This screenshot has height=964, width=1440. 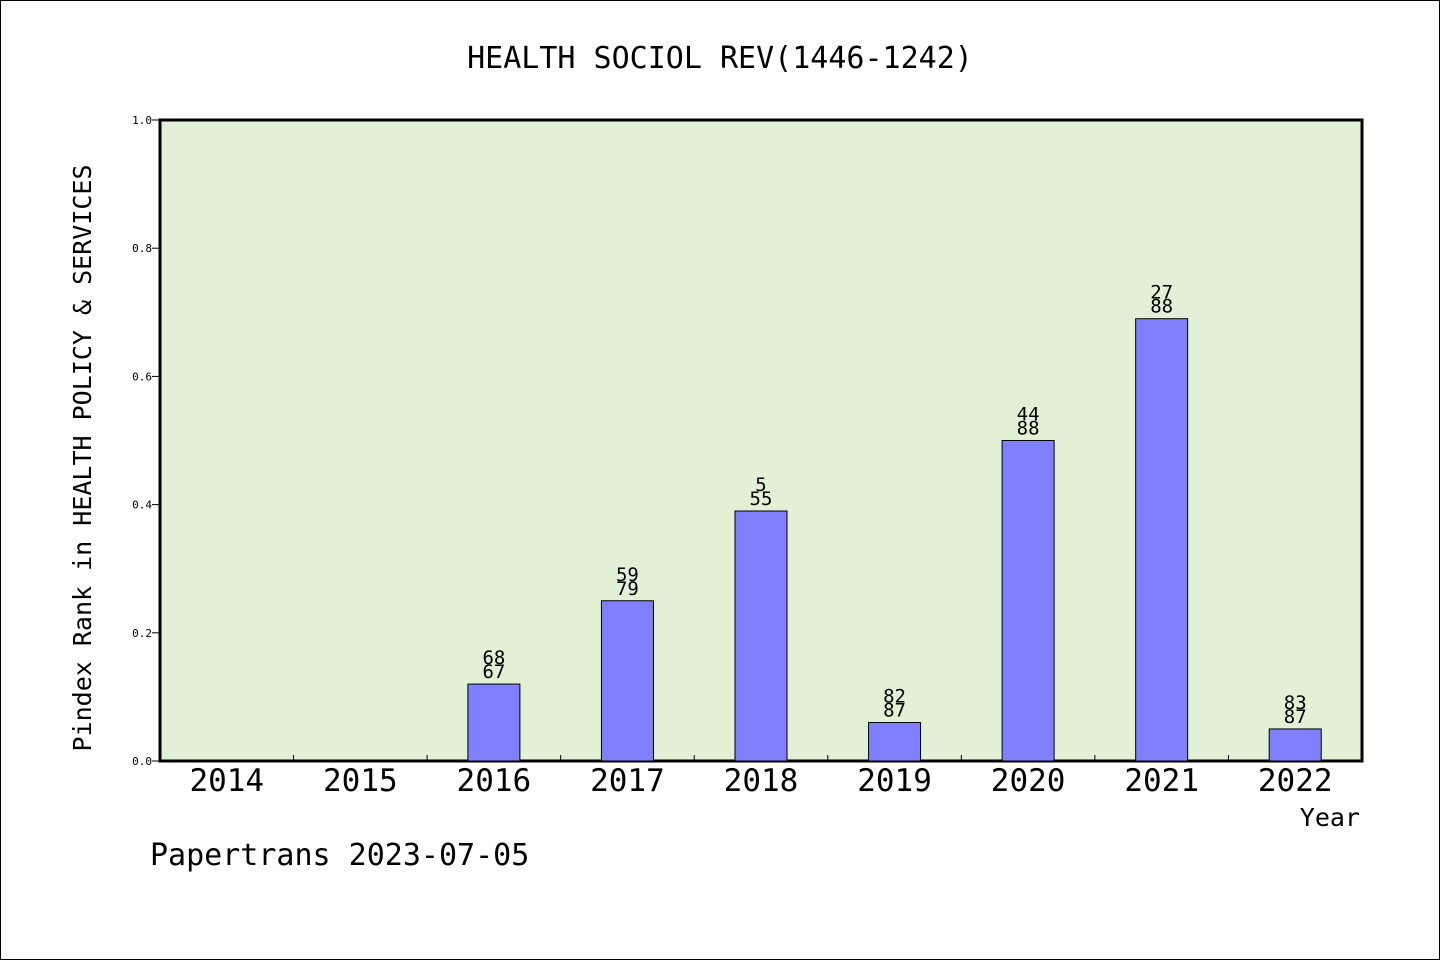 What do you see at coordinates (761, 781) in the screenshot?
I see `x-tick-label: 2018` at bounding box center [761, 781].